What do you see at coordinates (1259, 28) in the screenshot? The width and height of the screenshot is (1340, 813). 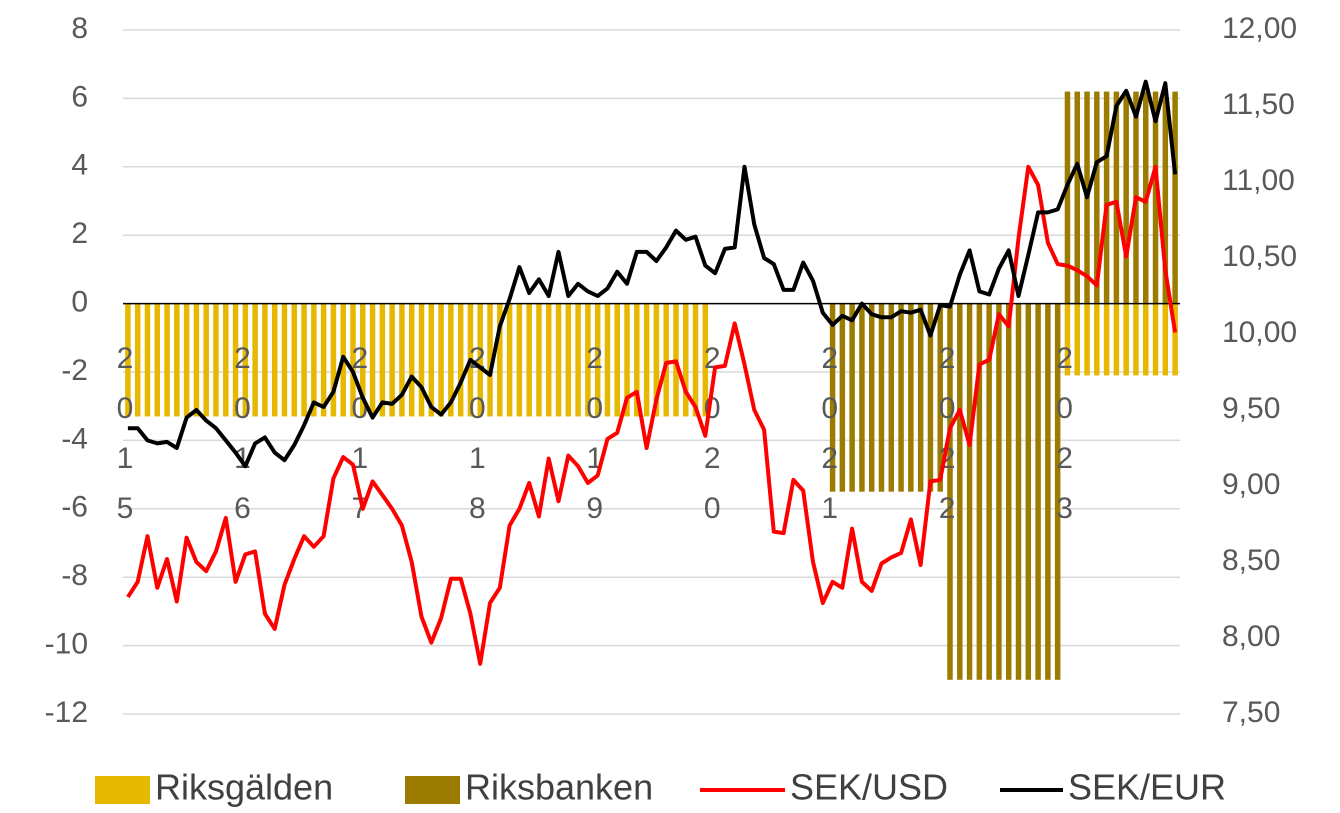 I see `y2-tick-label: 12,00` at bounding box center [1259, 28].